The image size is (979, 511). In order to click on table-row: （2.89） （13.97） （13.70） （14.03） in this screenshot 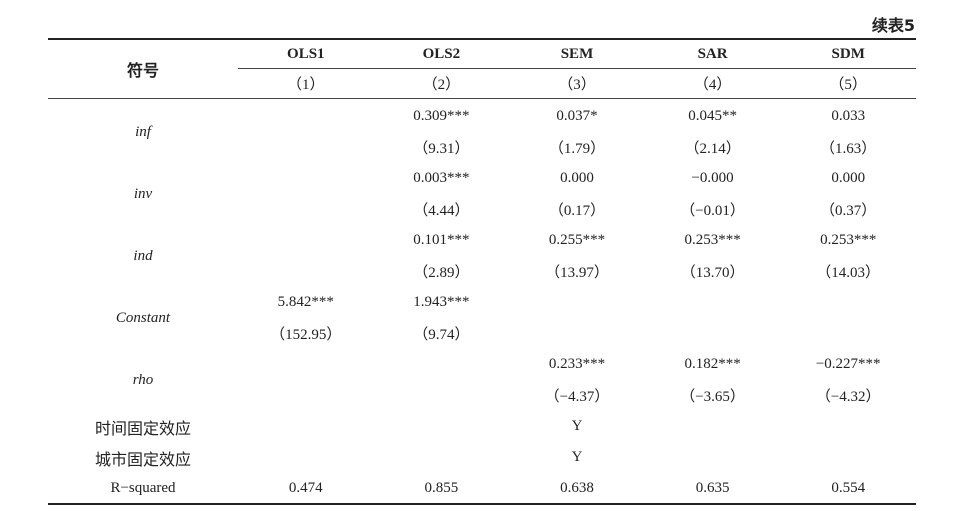, I will do `click(482, 271)`.